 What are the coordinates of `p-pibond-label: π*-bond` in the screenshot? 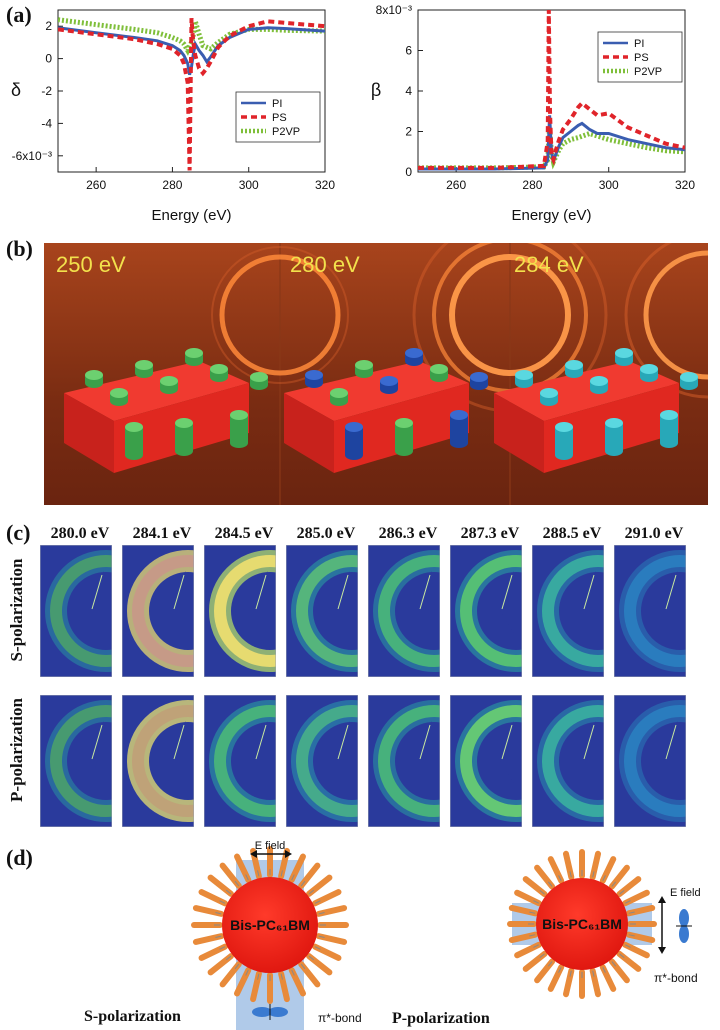 It's located at (676, 978).